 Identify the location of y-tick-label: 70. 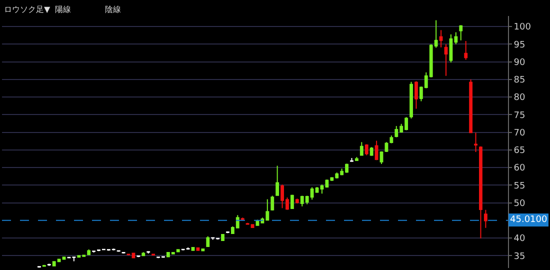
(520, 133).